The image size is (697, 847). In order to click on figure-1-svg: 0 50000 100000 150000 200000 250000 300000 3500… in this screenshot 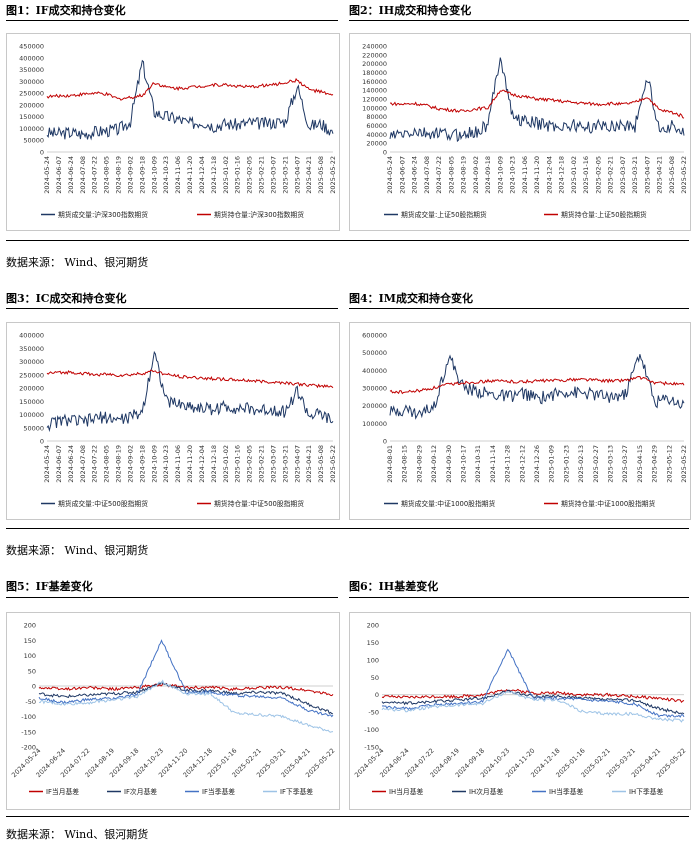, I will do `click(178, 131)`.